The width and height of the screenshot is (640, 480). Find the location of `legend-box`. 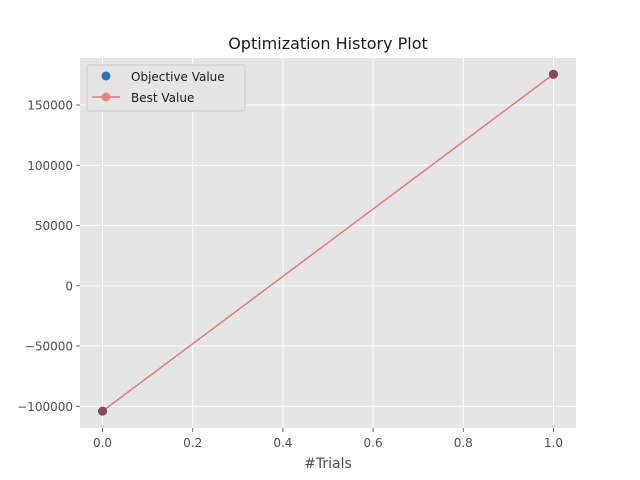

legend-box is located at coordinates (166, 88).